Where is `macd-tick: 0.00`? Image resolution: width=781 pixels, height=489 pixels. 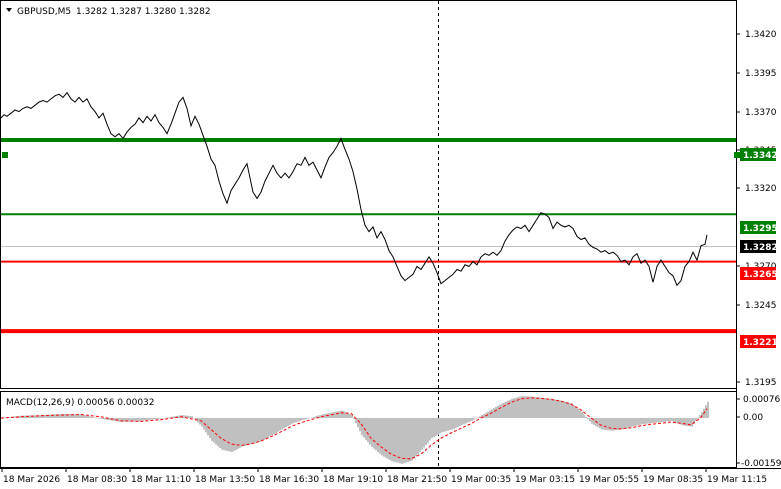 macd-tick: 0.00 is located at coordinates (753, 418).